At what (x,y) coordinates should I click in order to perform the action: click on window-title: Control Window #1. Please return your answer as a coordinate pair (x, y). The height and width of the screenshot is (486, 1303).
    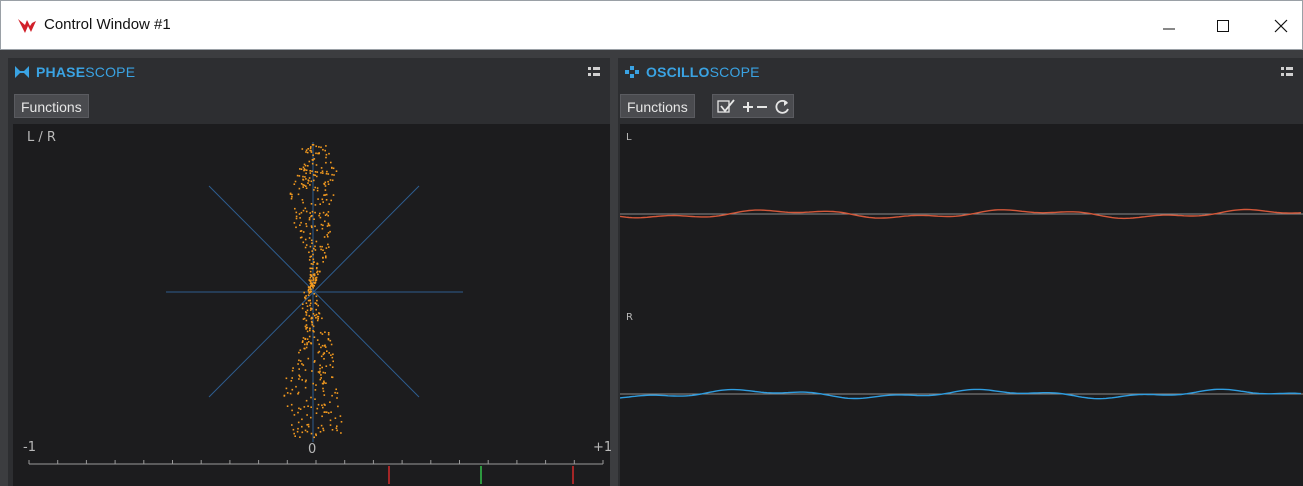
    Looking at the image, I should click on (107, 24).